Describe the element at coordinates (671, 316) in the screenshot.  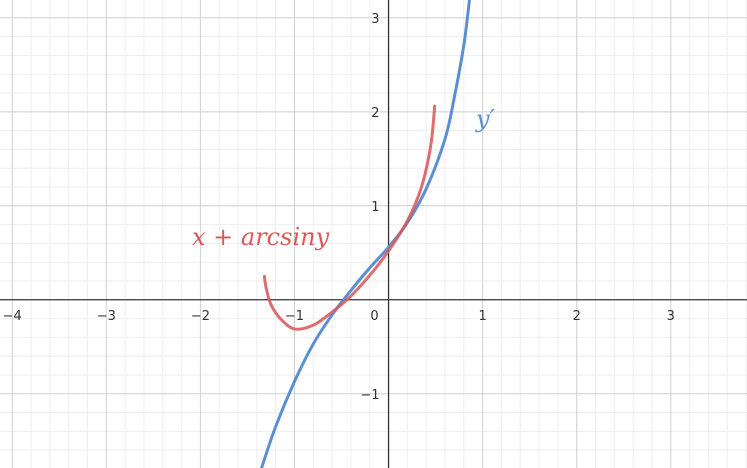
I see `x-tick-label: 3` at that location.